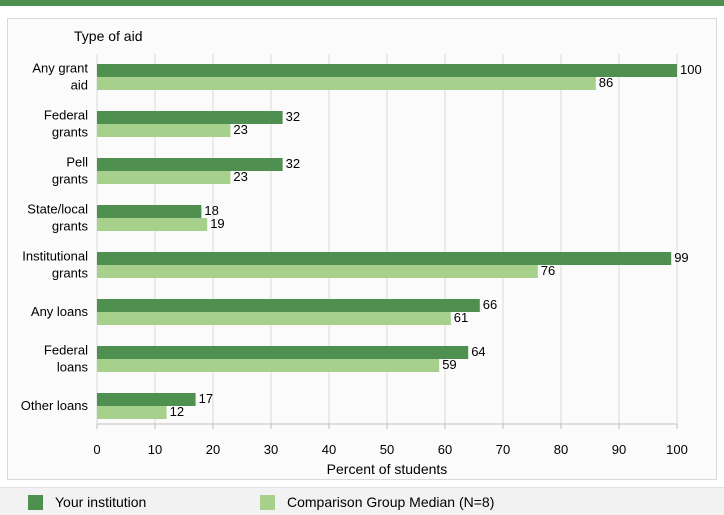 This screenshot has height=515, width=724. What do you see at coordinates (213, 449) in the screenshot?
I see `x-tick-label: 20` at bounding box center [213, 449].